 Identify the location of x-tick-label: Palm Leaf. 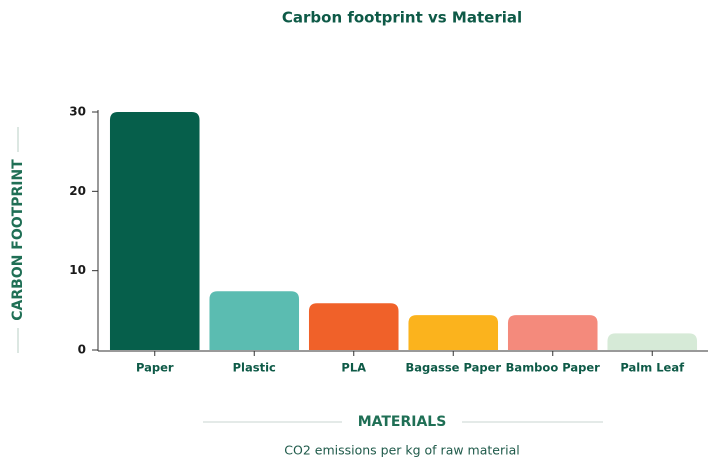
(652, 368).